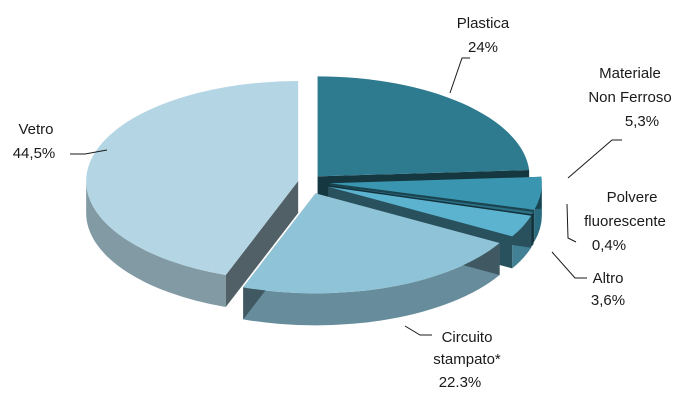 This screenshot has width=695, height=394. I want to click on leader-line-altro, so click(569, 265).